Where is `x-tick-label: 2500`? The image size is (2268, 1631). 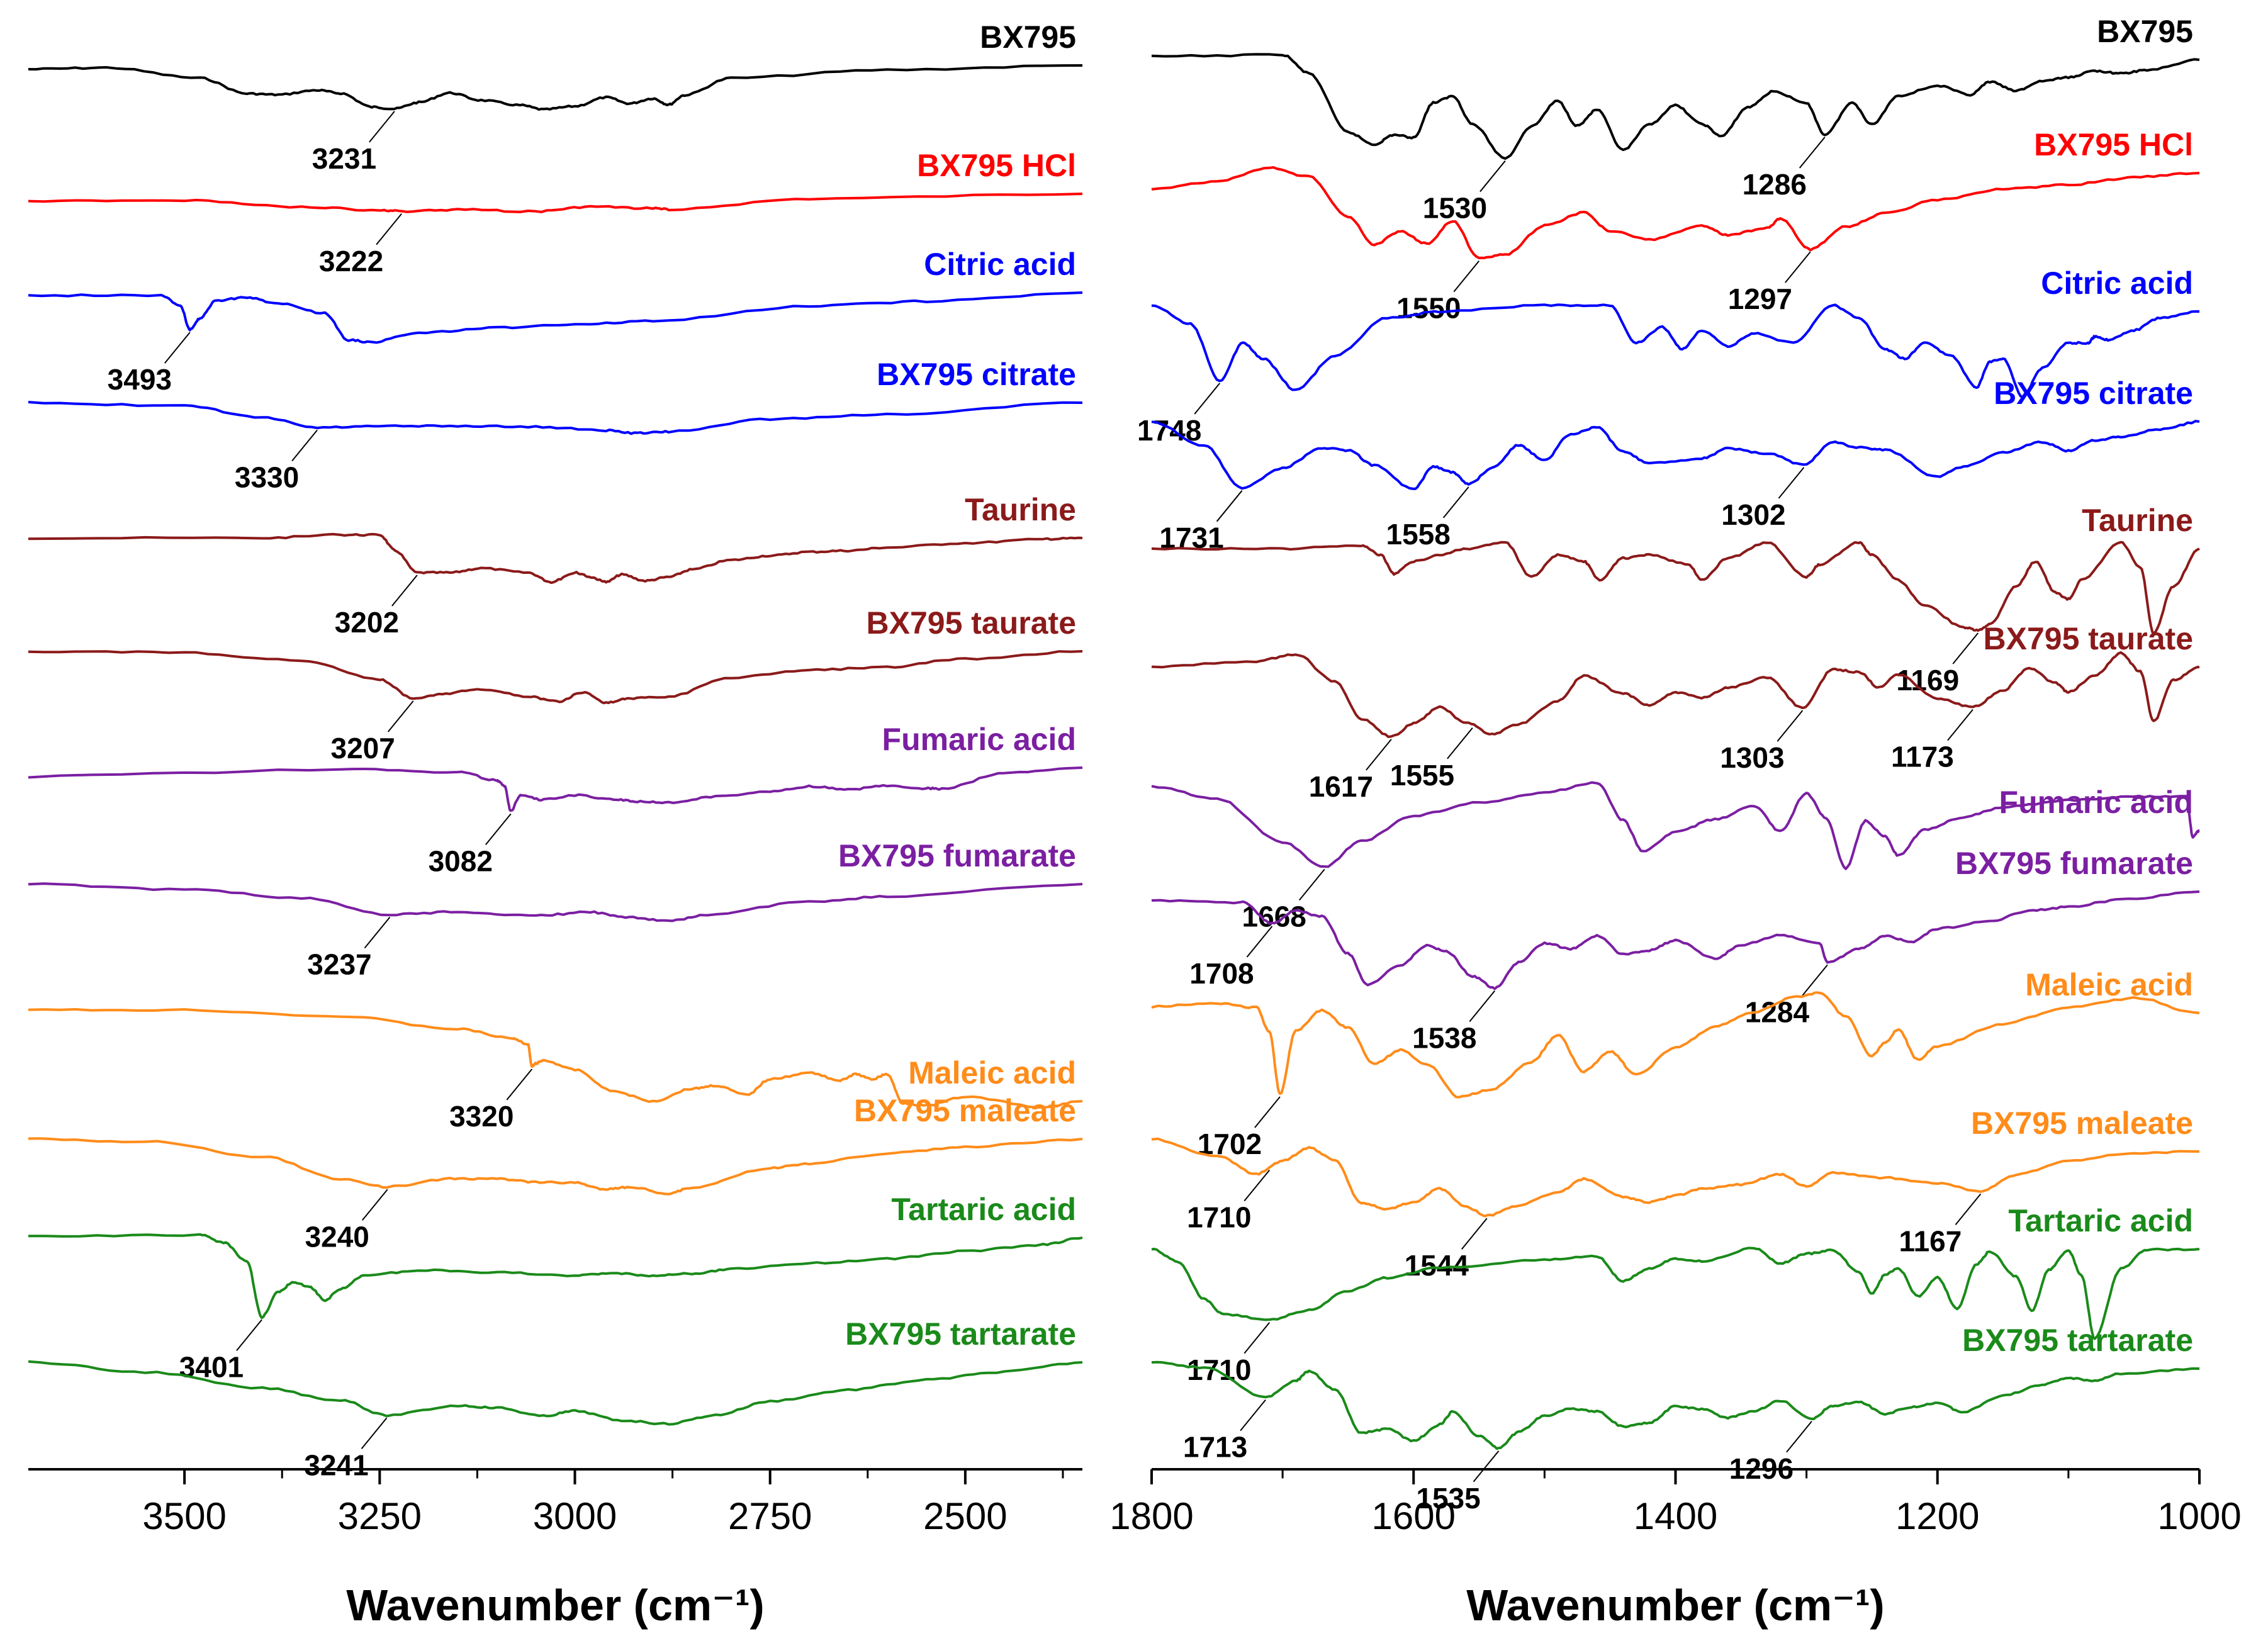
x-tick-label: 2500 is located at coordinates (965, 1516).